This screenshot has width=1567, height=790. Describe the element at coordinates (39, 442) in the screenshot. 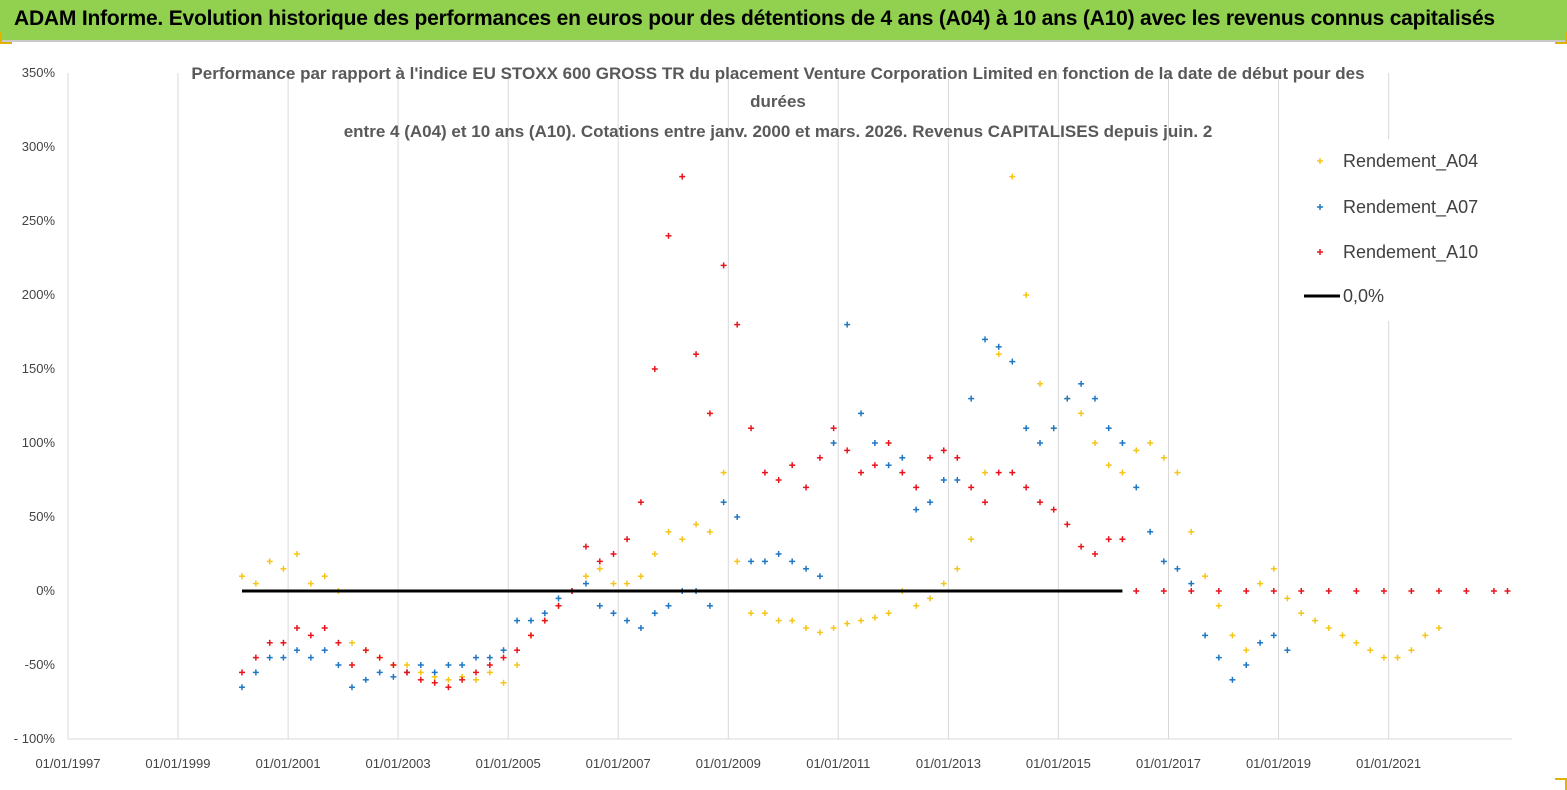

I see `y-tick-label: 100%` at that location.